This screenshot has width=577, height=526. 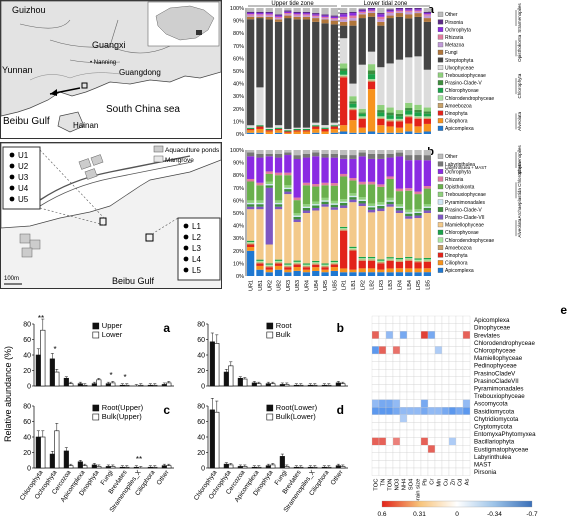 I want to click on heat-row-label: Trebouxiophyceae, so click(x=499, y=396).